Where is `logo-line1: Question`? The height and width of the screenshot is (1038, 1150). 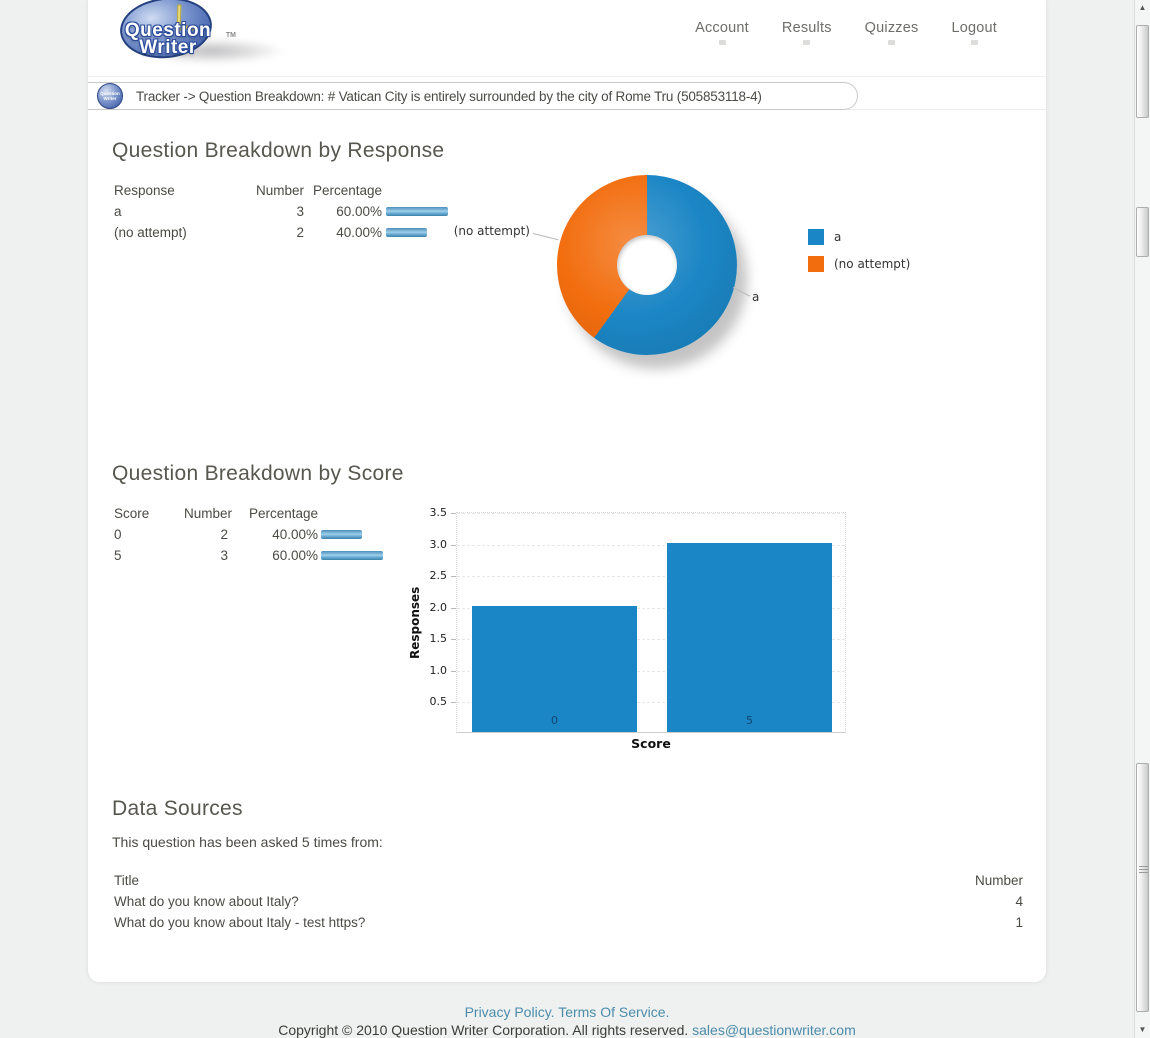
logo-line1: Question is located at coordinates (168, 30).